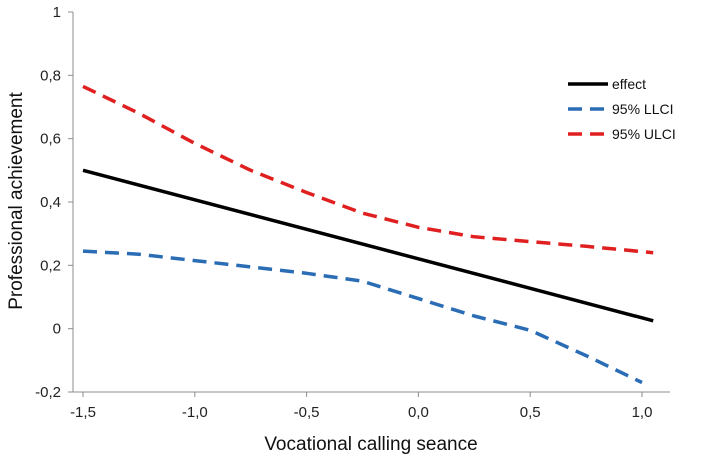 The width and height of the screenshot is (708, 460). What do you see at coordinates (48, 392) in the screenshot?
I see `y-tick-label: -0,2` at bounding box center [48, 392].